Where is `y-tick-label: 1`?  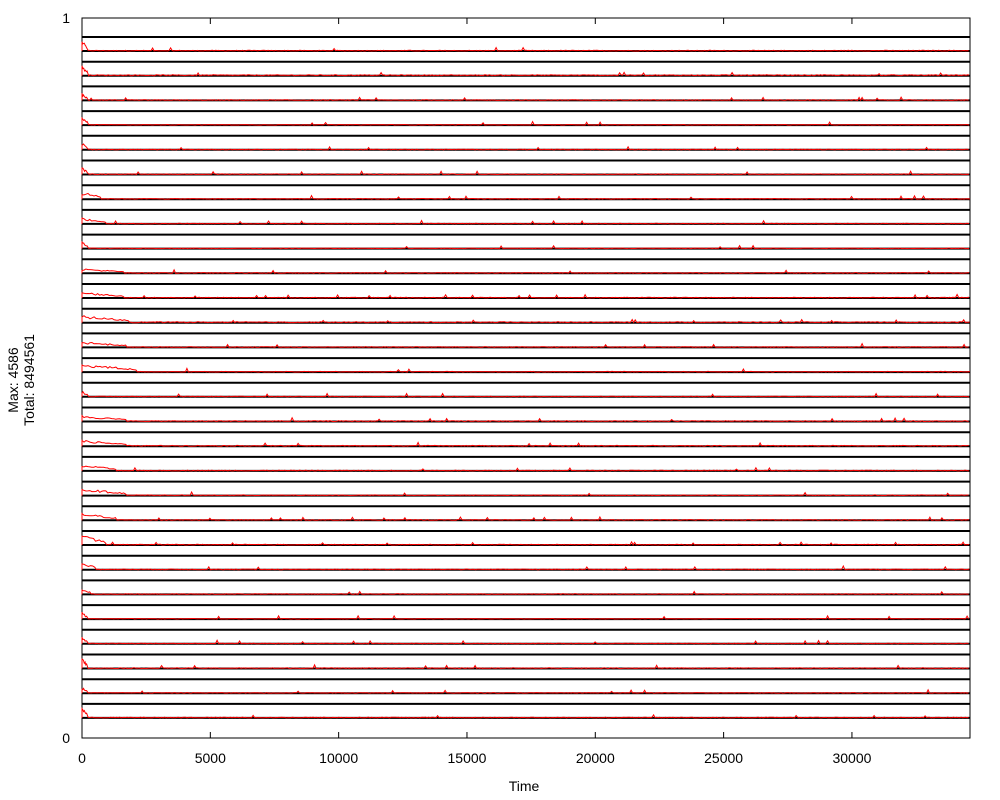
y-tick-label: 1 is located at coordinates (66, 18).